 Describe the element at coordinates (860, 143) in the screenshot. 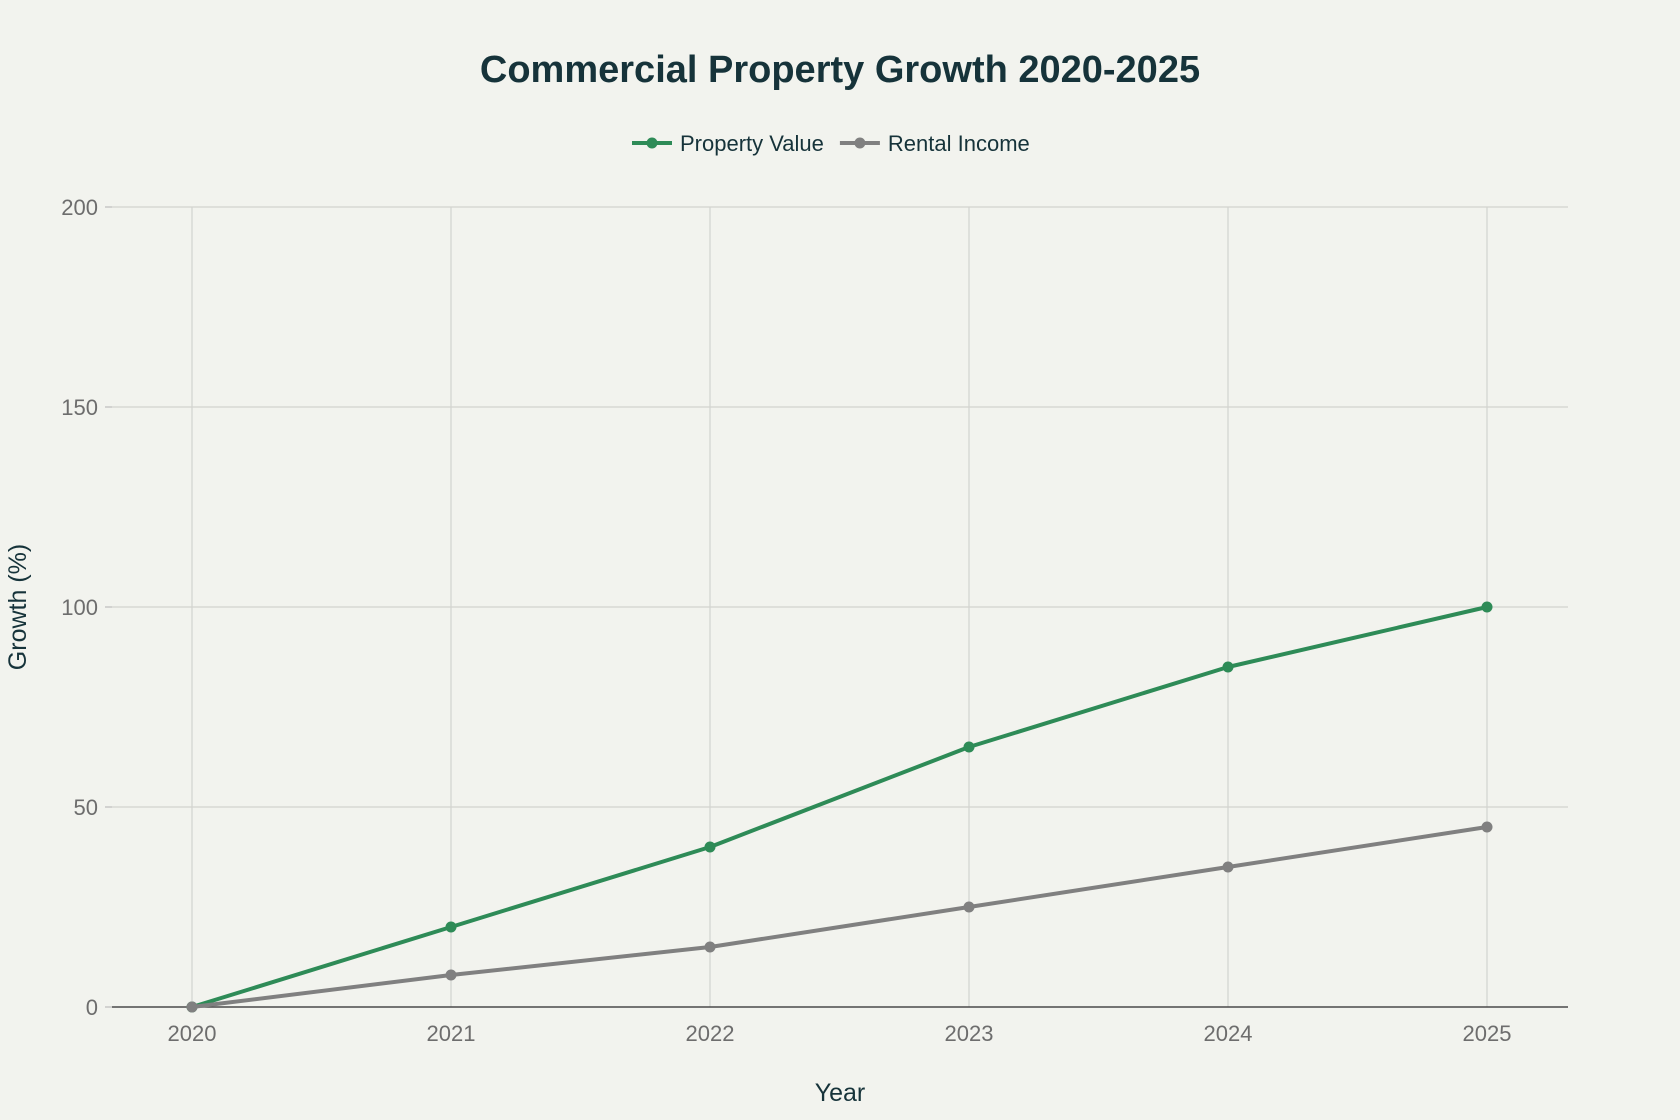

I see `legend-marker-rental-income` at that location.